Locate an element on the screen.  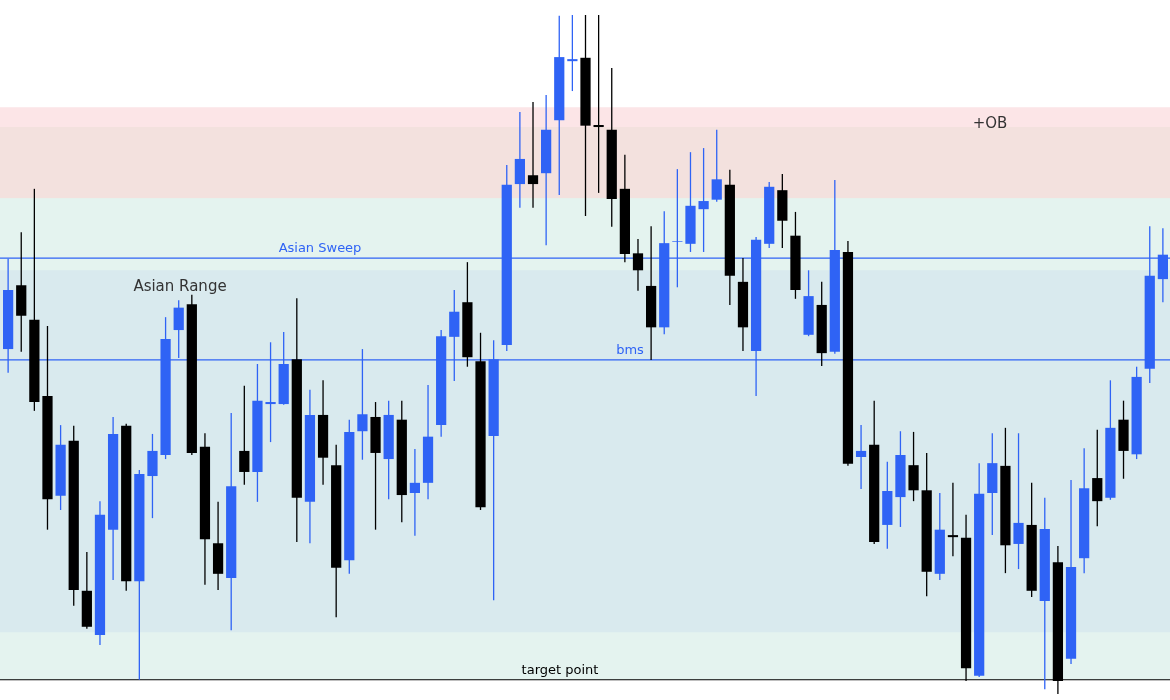
band-label: +OB is located at coordinates (990, 123).